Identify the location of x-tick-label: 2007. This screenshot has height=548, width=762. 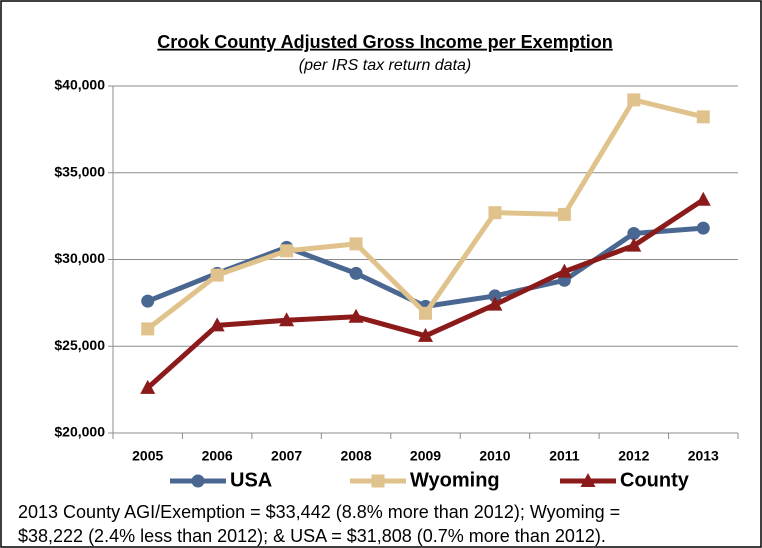
(286, 456).